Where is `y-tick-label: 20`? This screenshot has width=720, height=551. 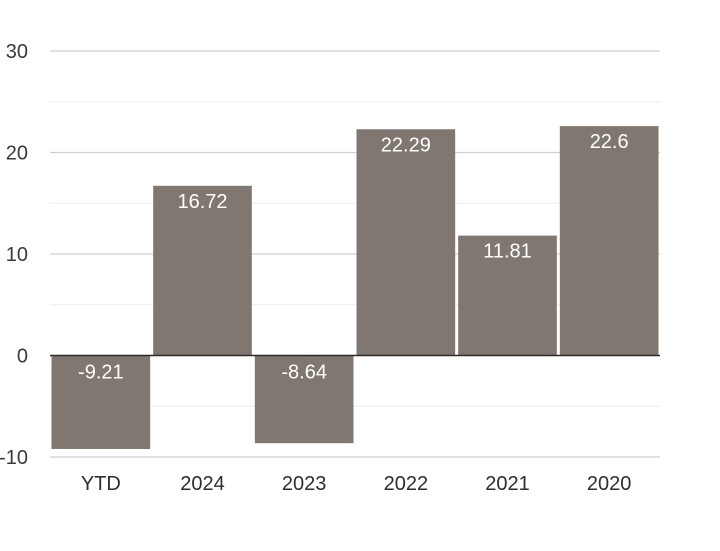 y-tick-label: 20 is located at coordinates (17, 154).